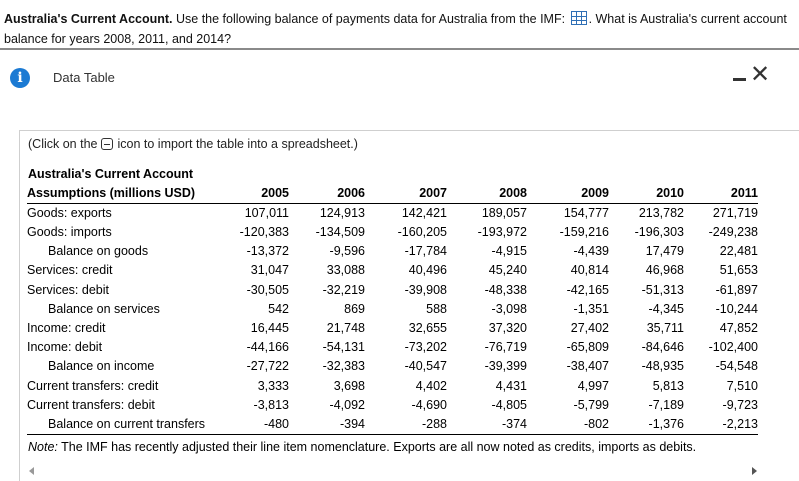 Image resolution: width=799 pixels, height=481 pixels. Describe the element at coordinates (434, 423) in the screenshot. I see `cell-value: -288` at that location.